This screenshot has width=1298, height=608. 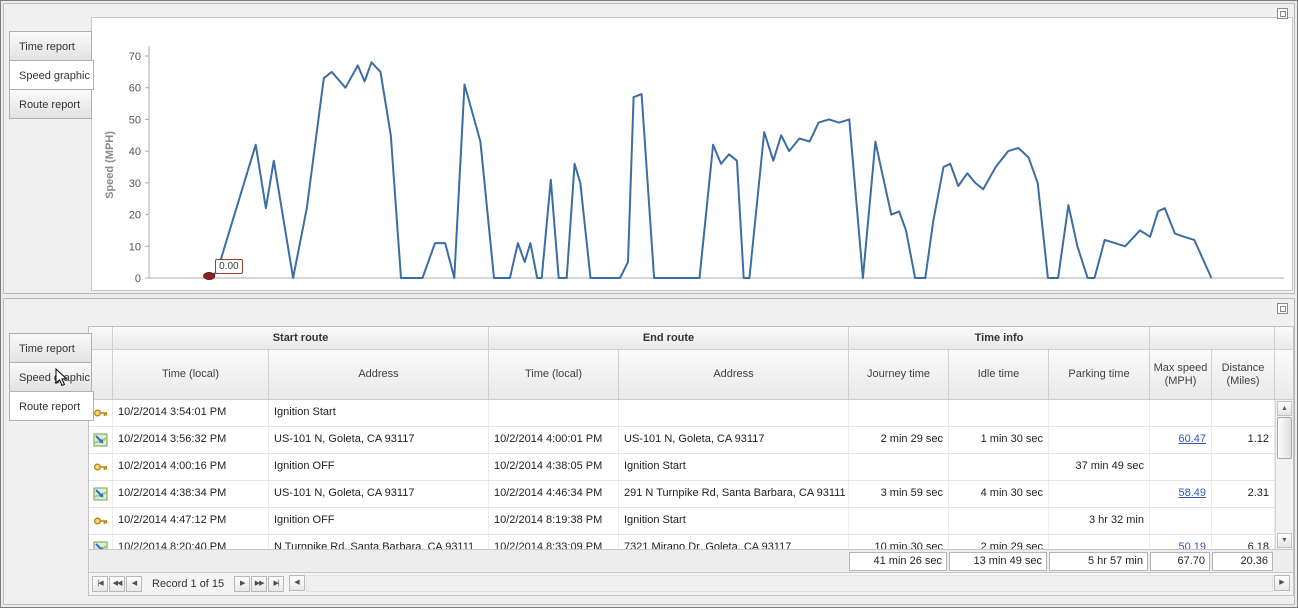 I want to click on cell-start-time: 10/2/2014 4:38:34 PM, so click(x=191, y=494).